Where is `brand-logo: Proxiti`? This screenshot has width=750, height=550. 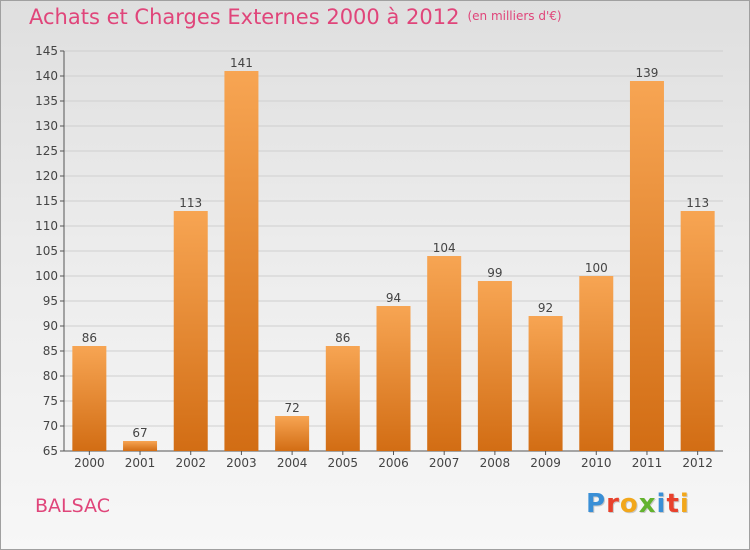 brand-logo: Proxiti is located at coordinates (638, 504).